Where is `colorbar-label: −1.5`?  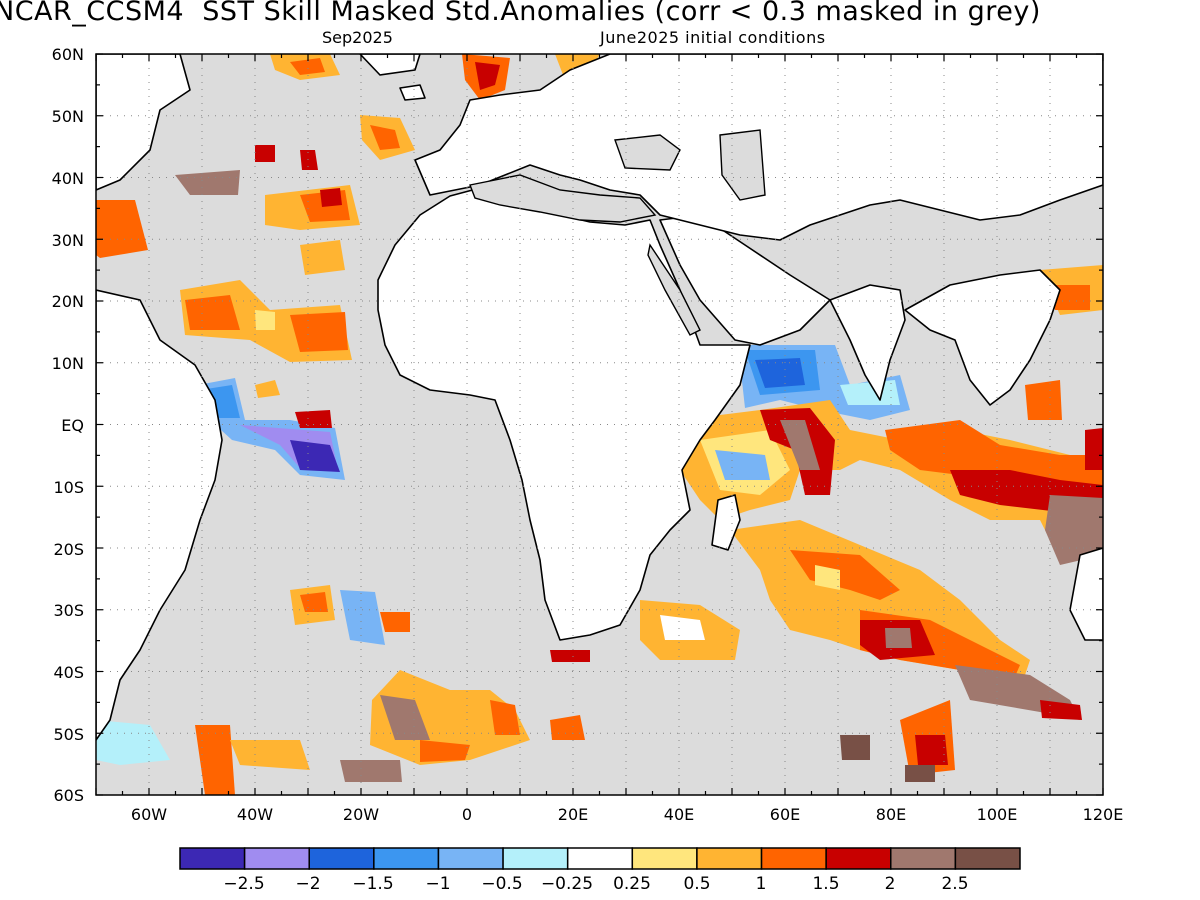
colorbar-label: −1.5 is located at coordinates (372, 884).